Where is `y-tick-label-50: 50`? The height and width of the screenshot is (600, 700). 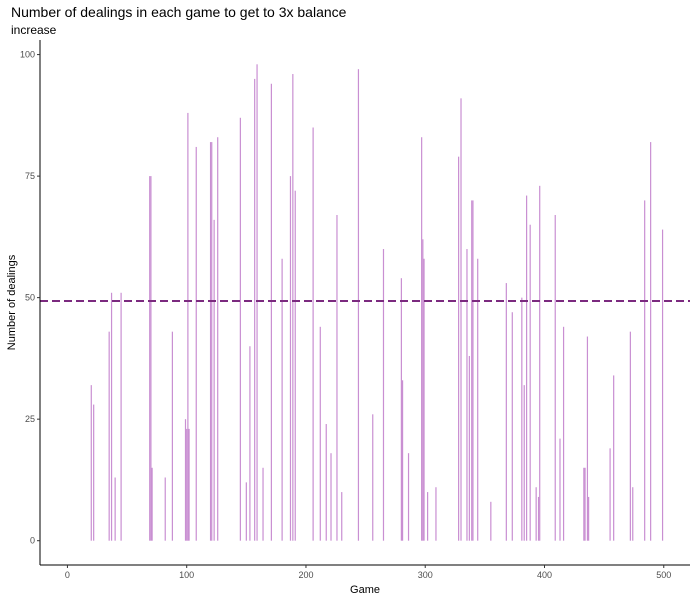
y-tick-label-50: 50 is located at coordinates (30, 298).